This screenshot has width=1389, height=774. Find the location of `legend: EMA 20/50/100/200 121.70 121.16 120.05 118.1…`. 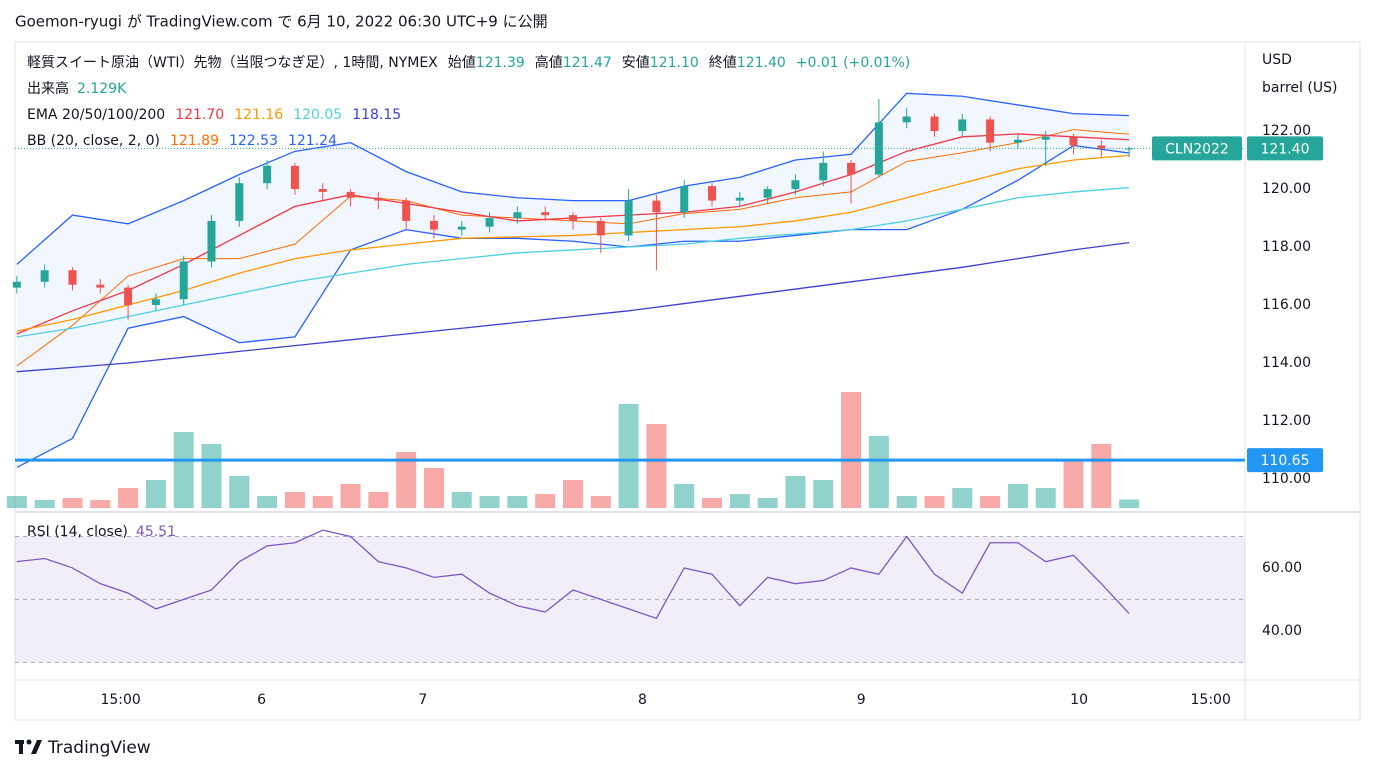

legend: EMA 20/50/100/200 121.70 121.16 120.05 118.1… is located at coordinates (214, 115).